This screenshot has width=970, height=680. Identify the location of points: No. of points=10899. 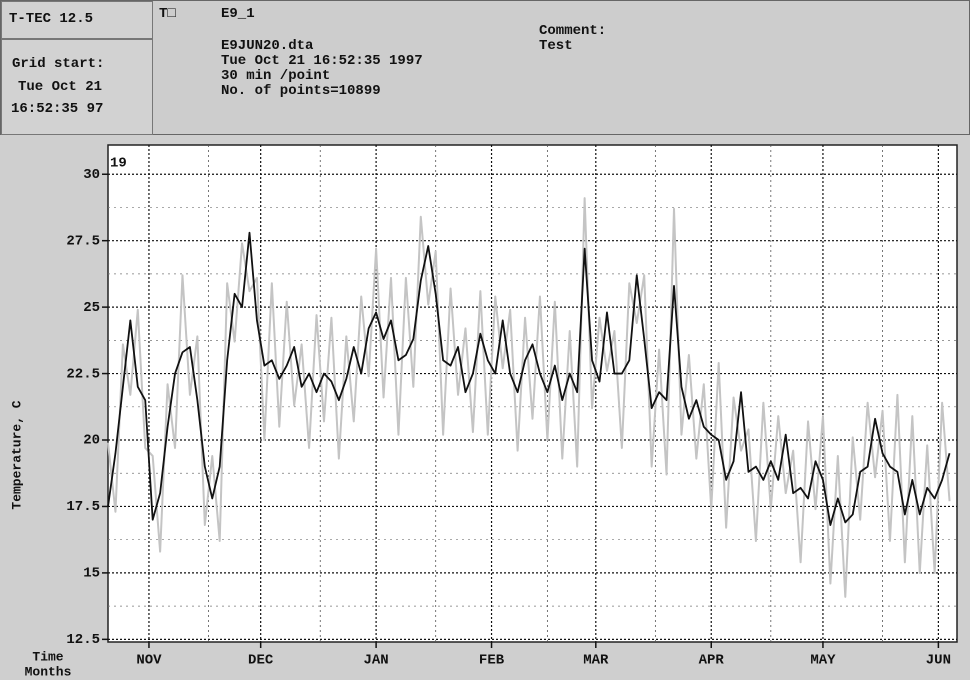
(301, 91).